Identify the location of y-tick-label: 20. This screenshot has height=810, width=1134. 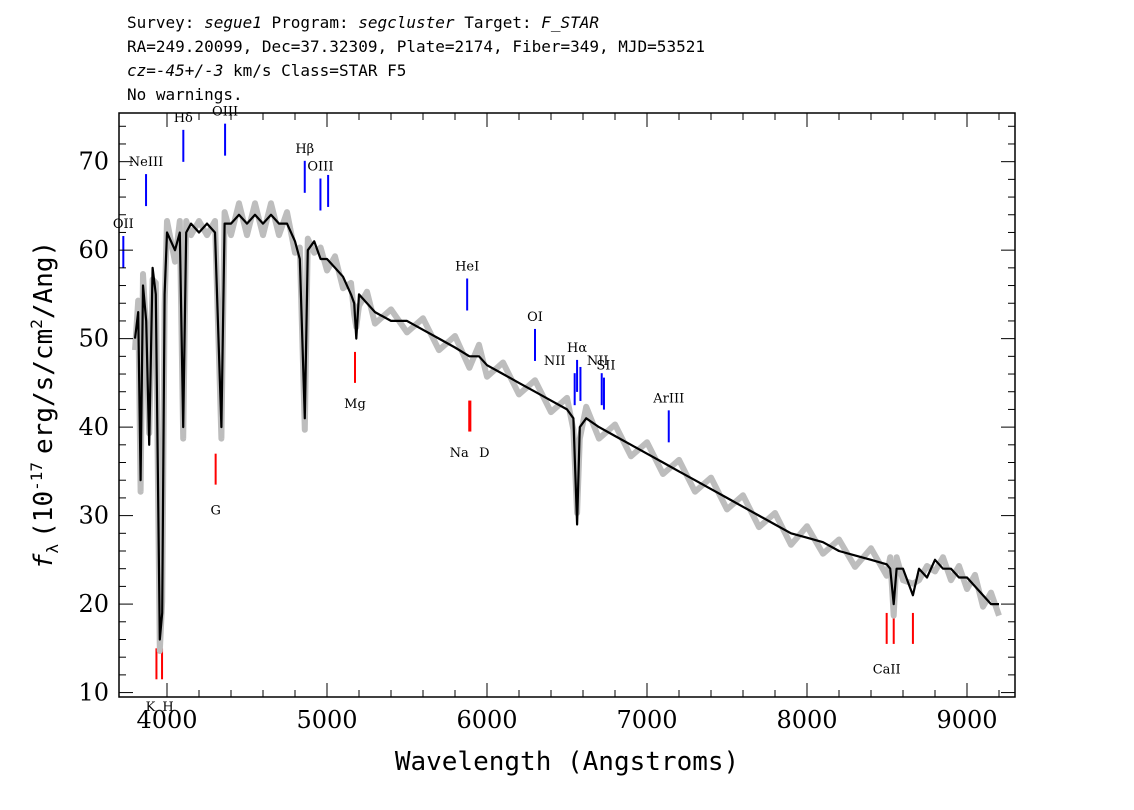
(93, 604).